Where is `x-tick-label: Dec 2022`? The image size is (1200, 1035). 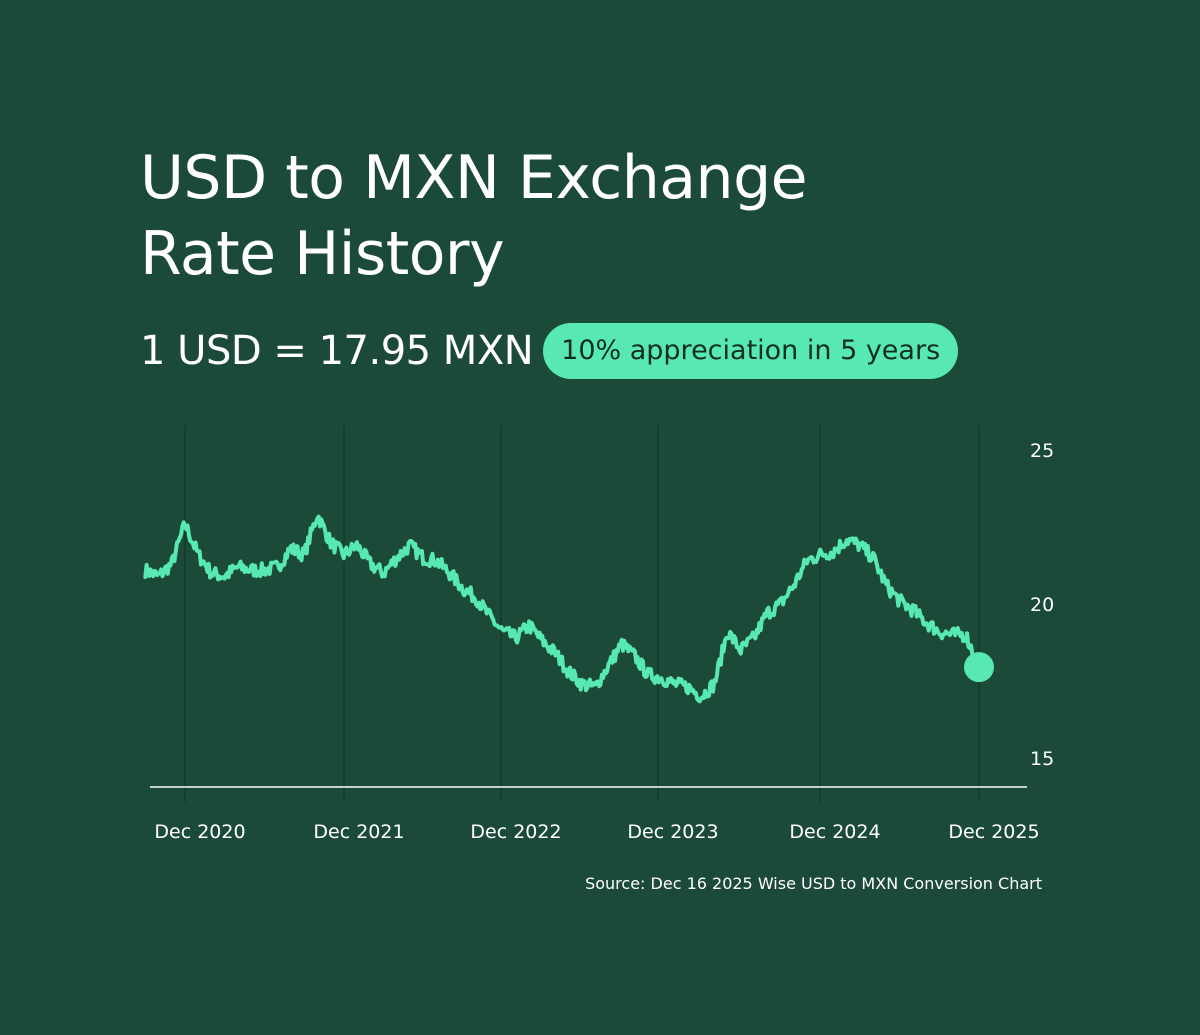 x-tick-label: Dec 2022 is located at coordinates (515, 832).